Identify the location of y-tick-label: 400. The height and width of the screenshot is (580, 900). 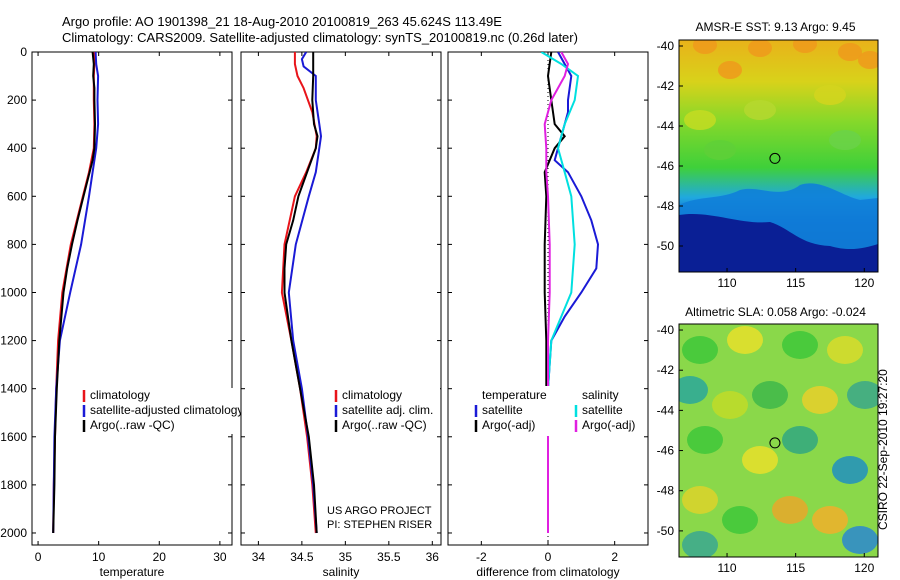
(17, 148).